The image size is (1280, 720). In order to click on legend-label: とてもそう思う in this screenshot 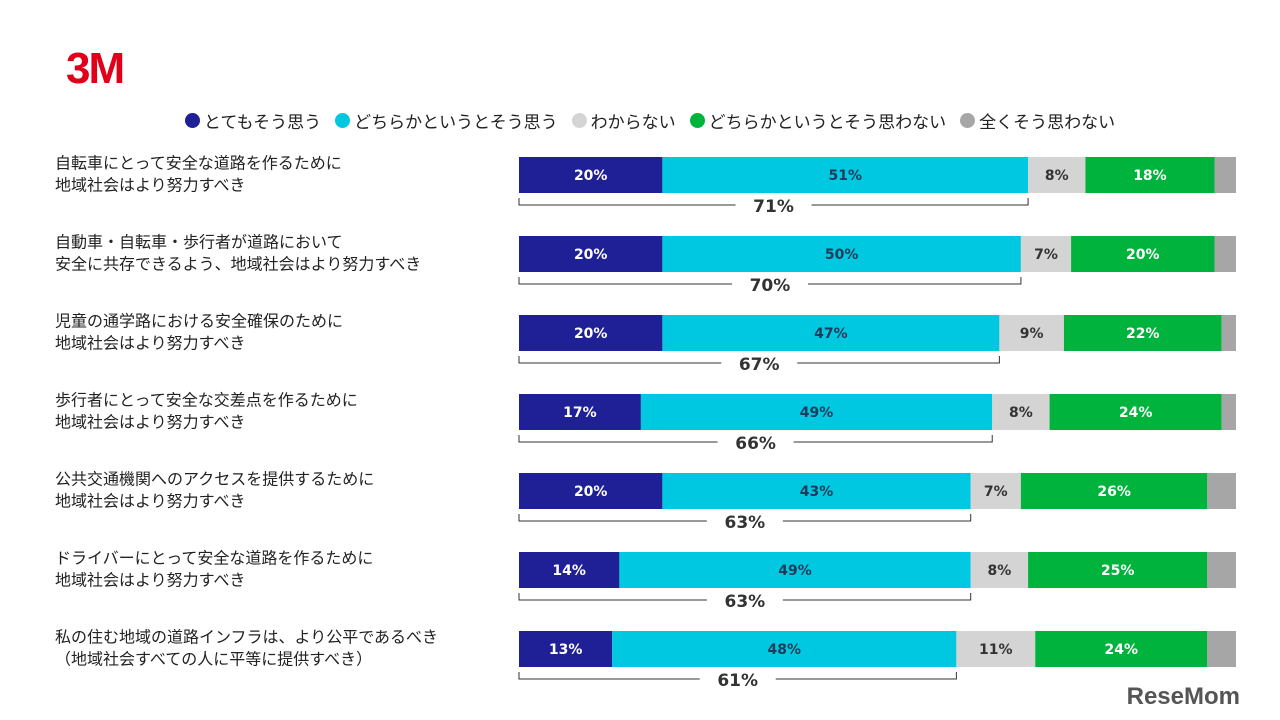, I will do `click(262, 123)`.